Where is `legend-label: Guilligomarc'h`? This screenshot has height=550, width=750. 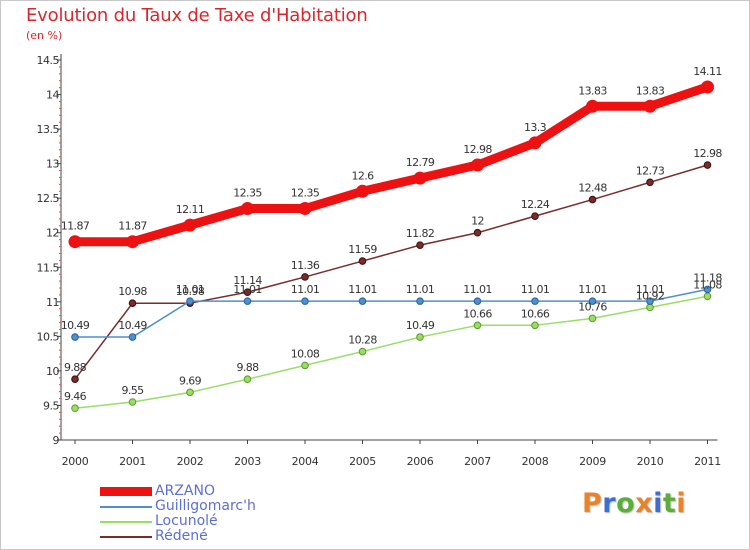
legend-label: Guilligomarc'h is located at coordinates (205, 506).